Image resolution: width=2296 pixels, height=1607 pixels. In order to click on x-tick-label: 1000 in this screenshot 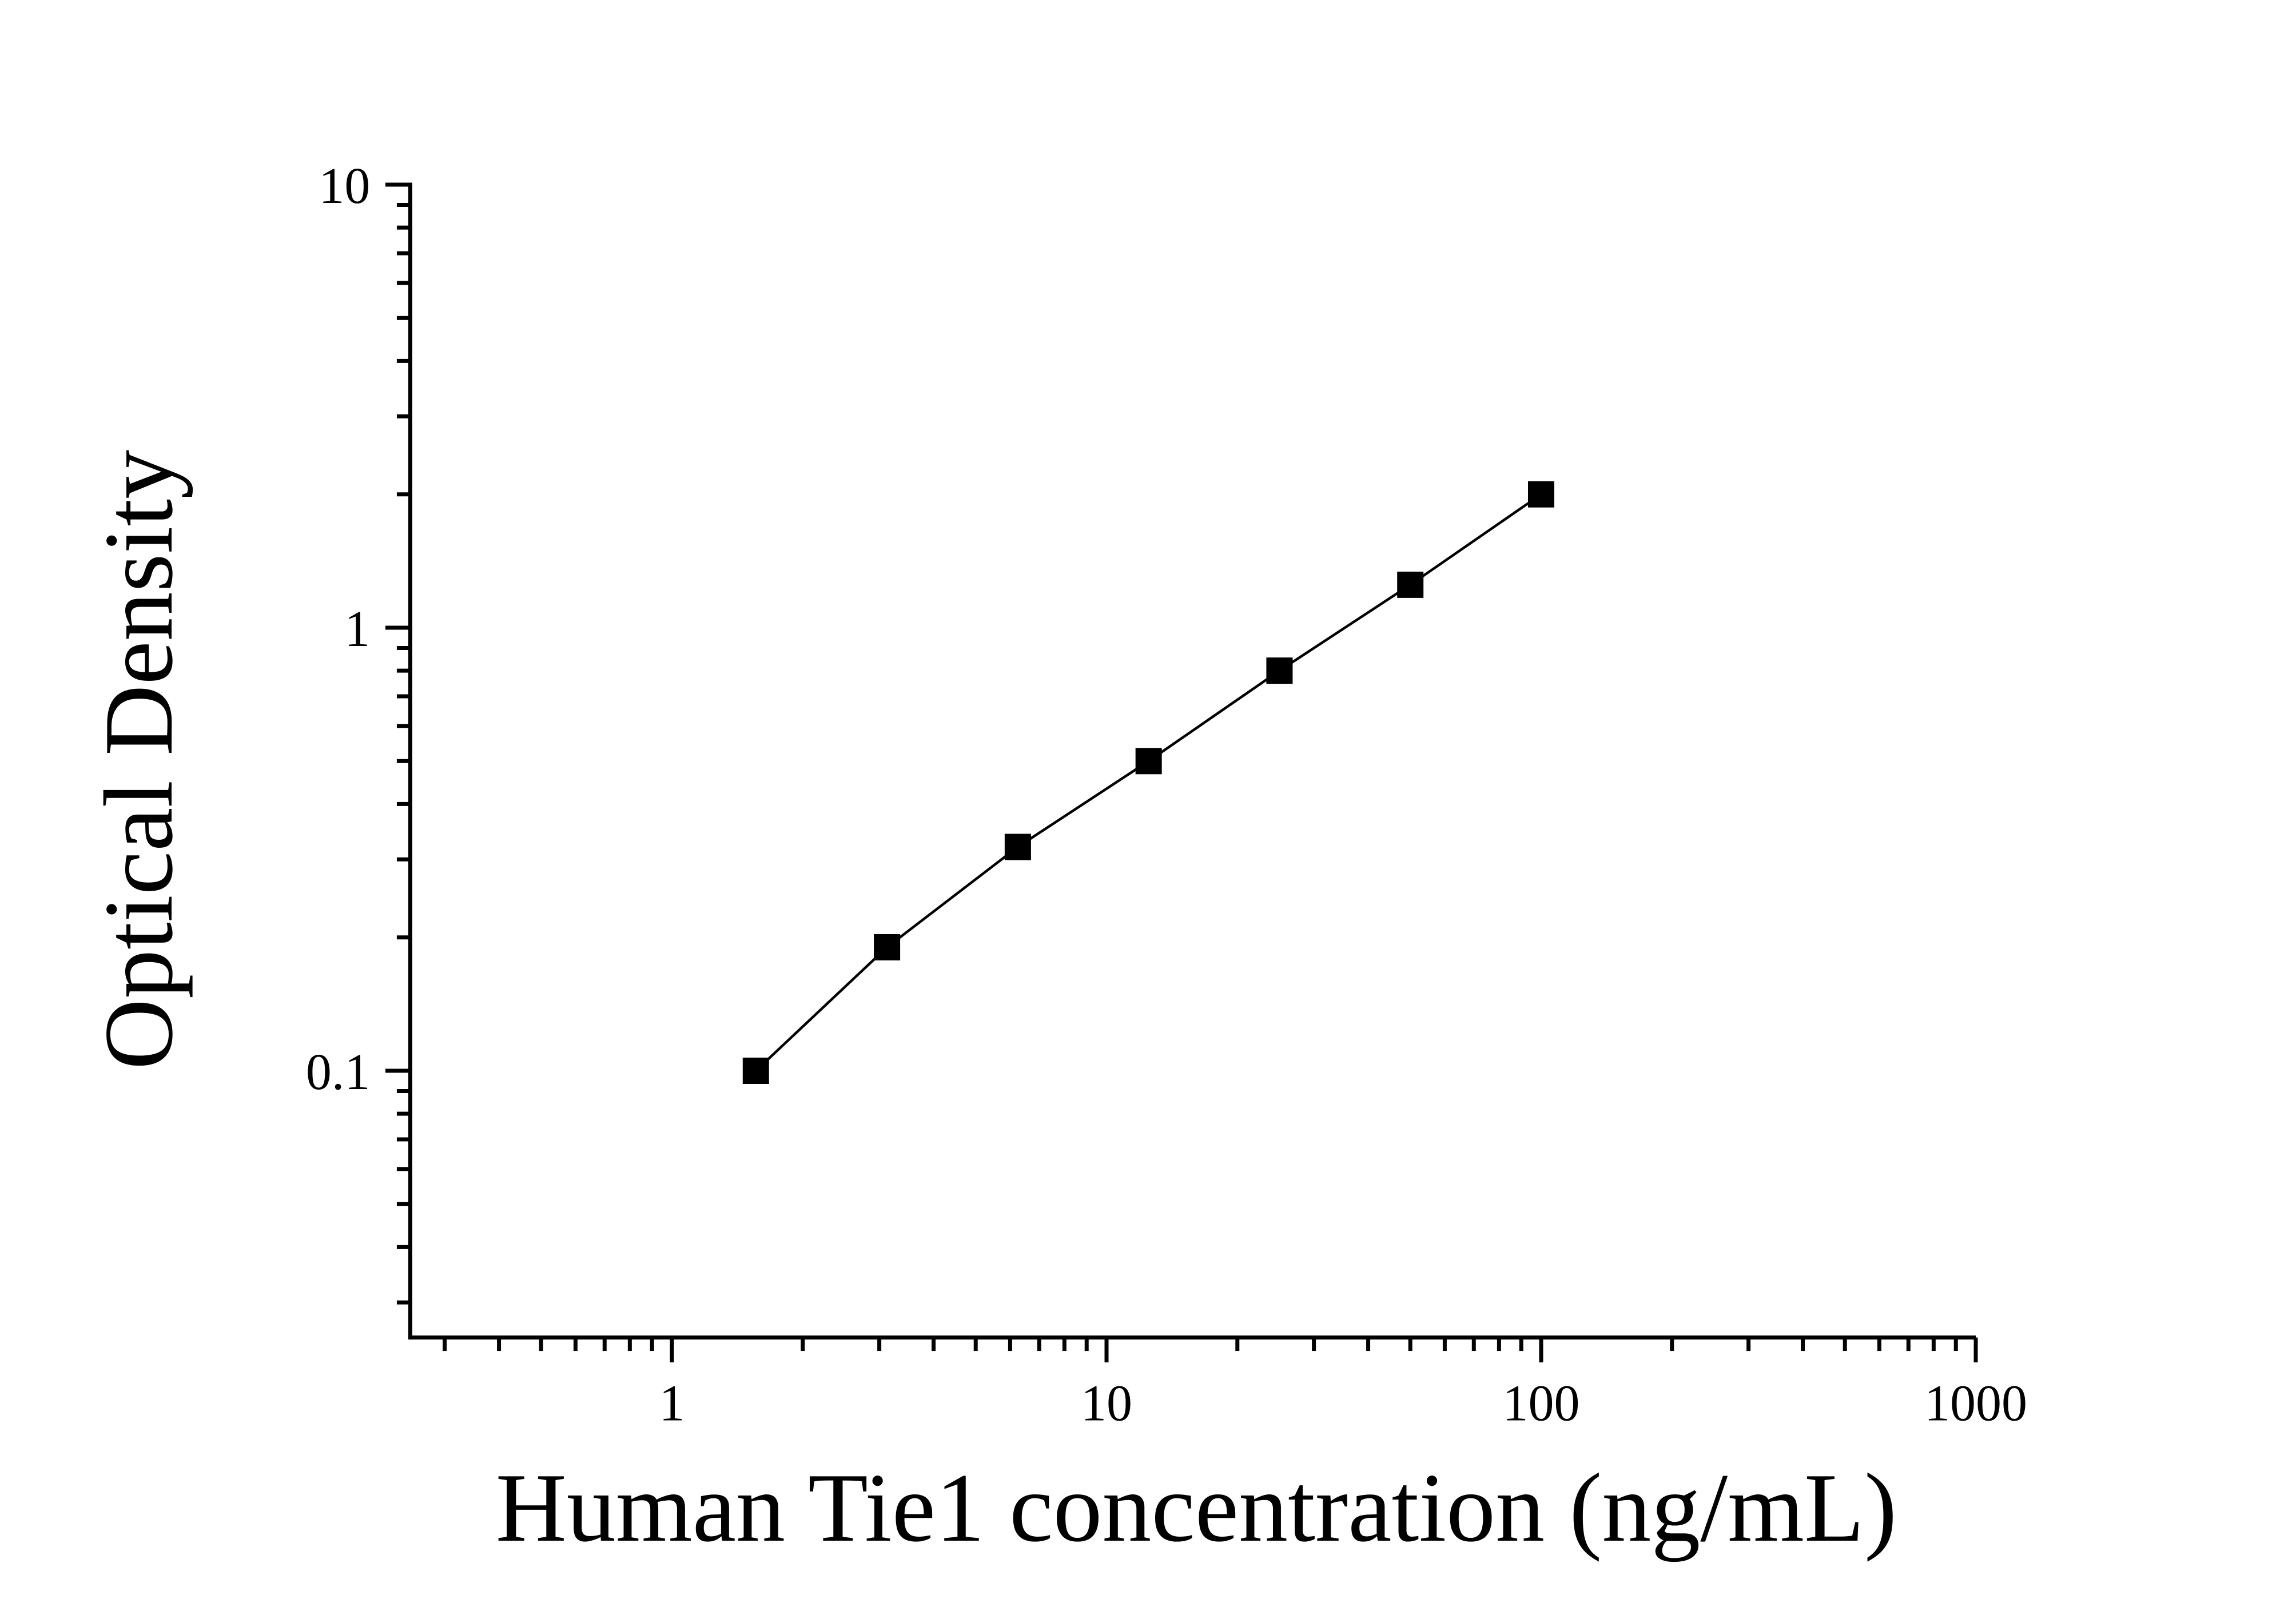, I will do `click(1975, 1403)`.